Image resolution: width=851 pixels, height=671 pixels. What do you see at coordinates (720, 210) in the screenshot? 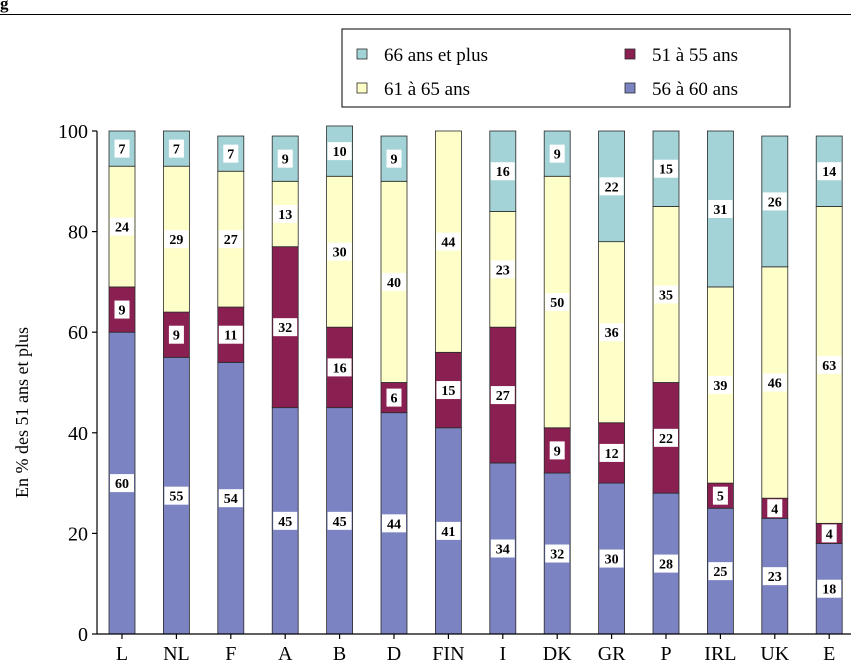
I see `data-label: 31` at bounding box center [720, 210].